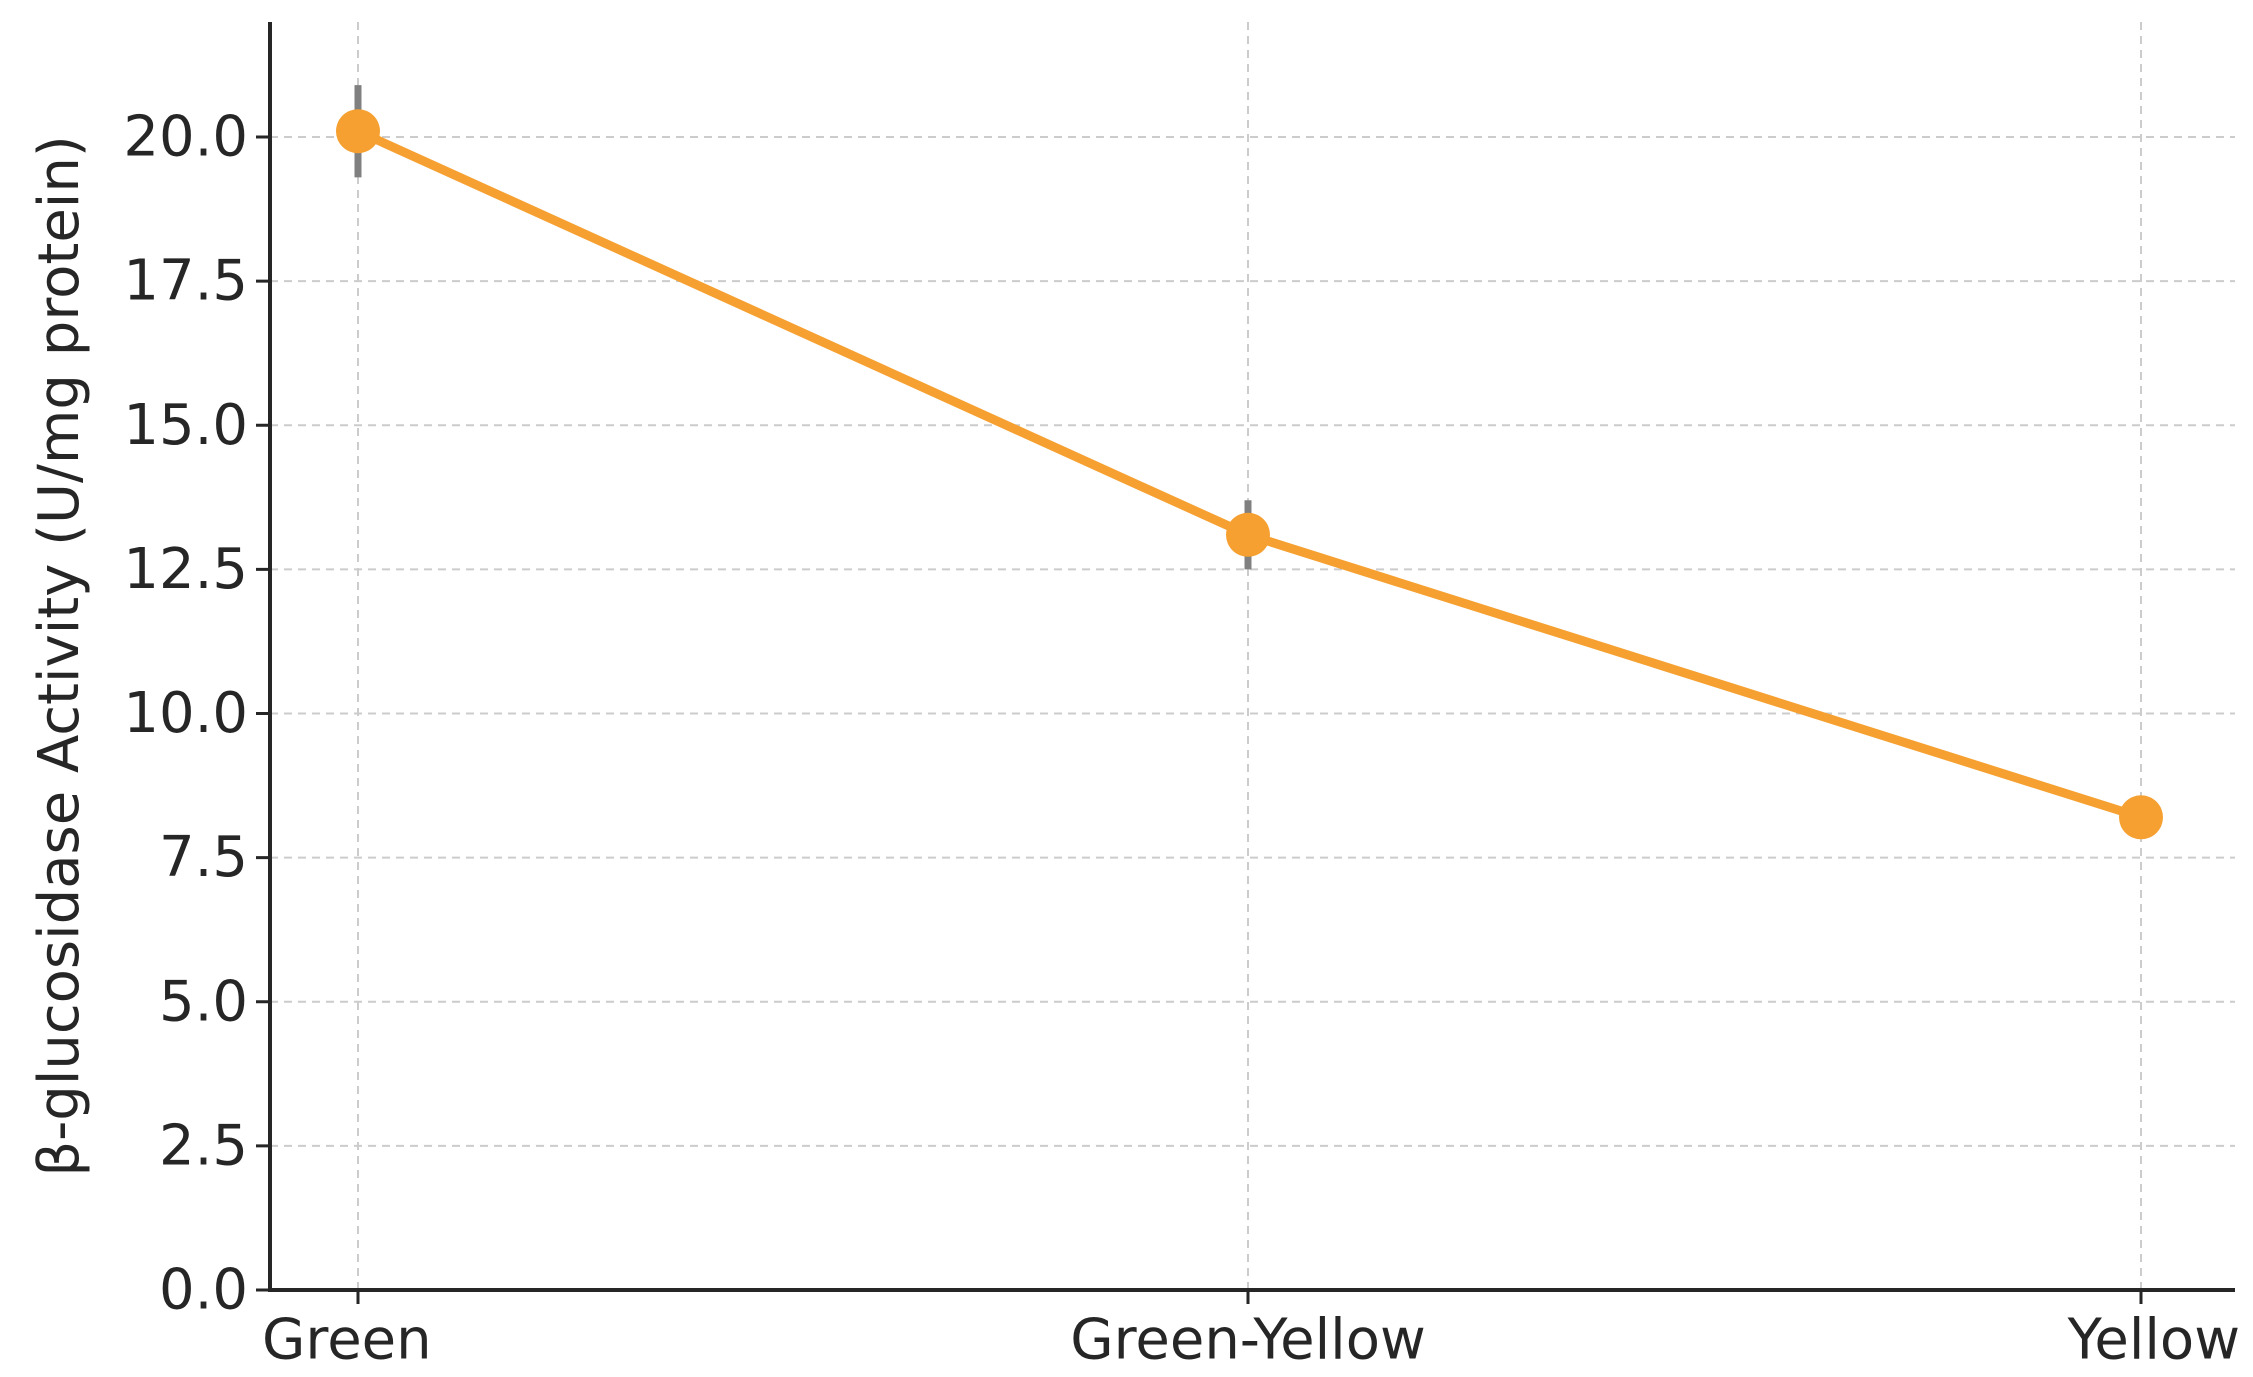 This screenshot has height=1377, width=2253. I want to click on x-tick-label: Green-Yellow, so click(1248, 1340).